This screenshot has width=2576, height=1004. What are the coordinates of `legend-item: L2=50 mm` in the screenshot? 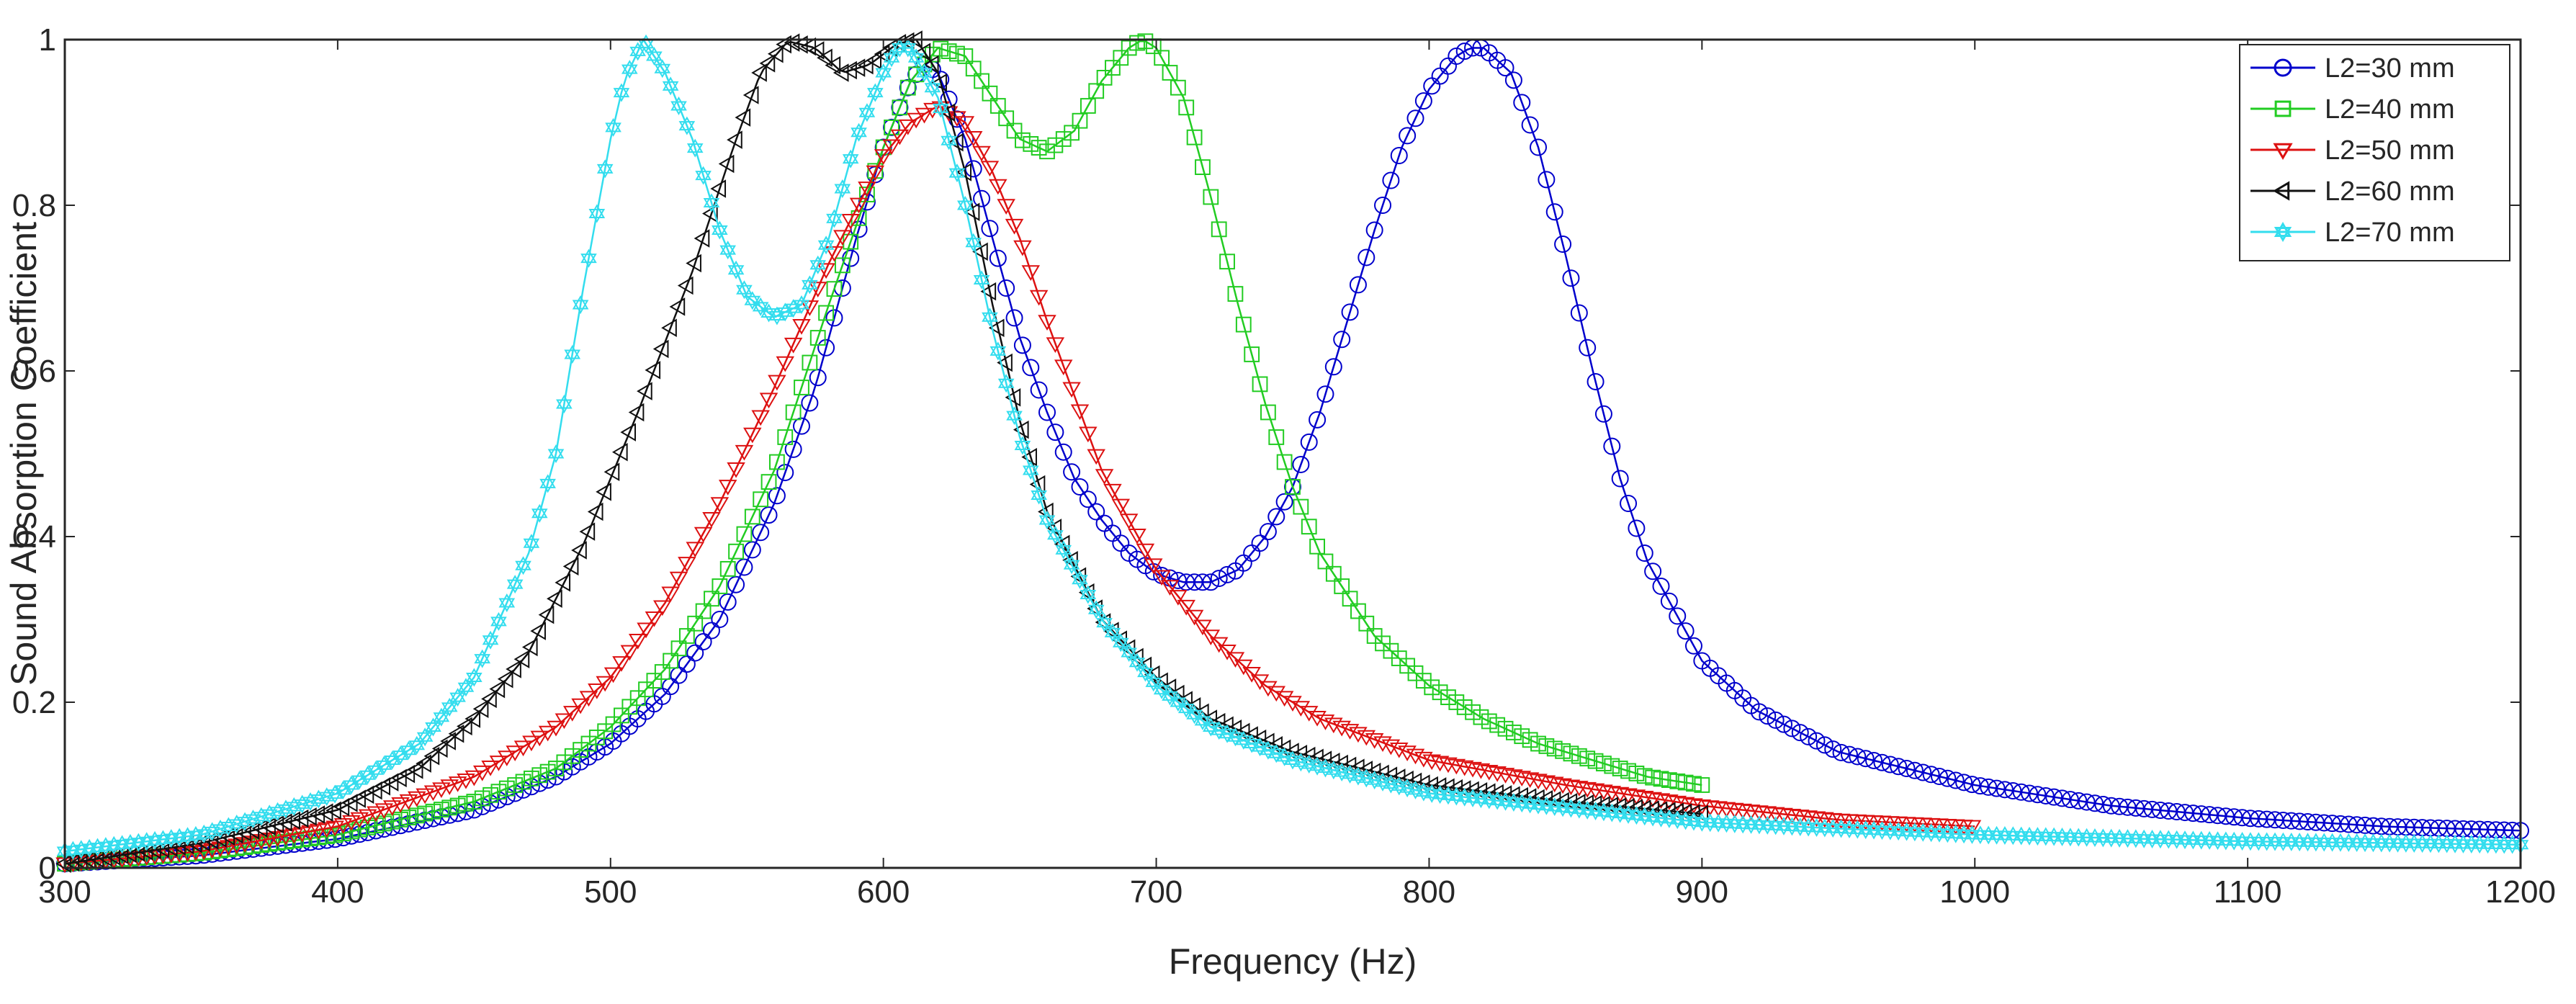 It's located at (2352, 150).